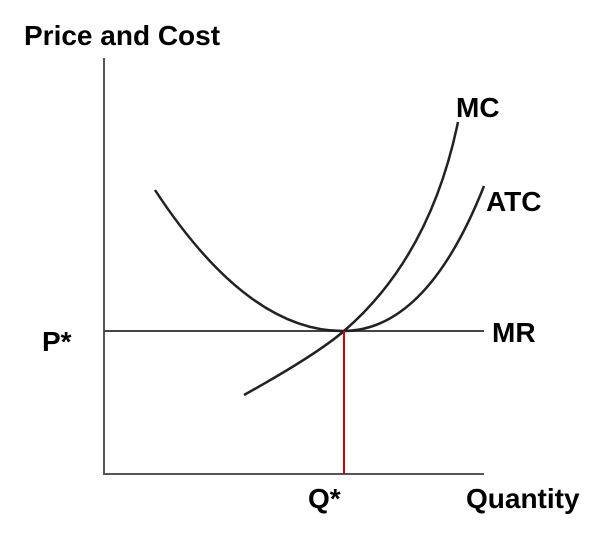  What do you see at coordinates (523, 498) in the screenshot?
I see `x-axis-label: Quantity` at bounding box center [523, 498].